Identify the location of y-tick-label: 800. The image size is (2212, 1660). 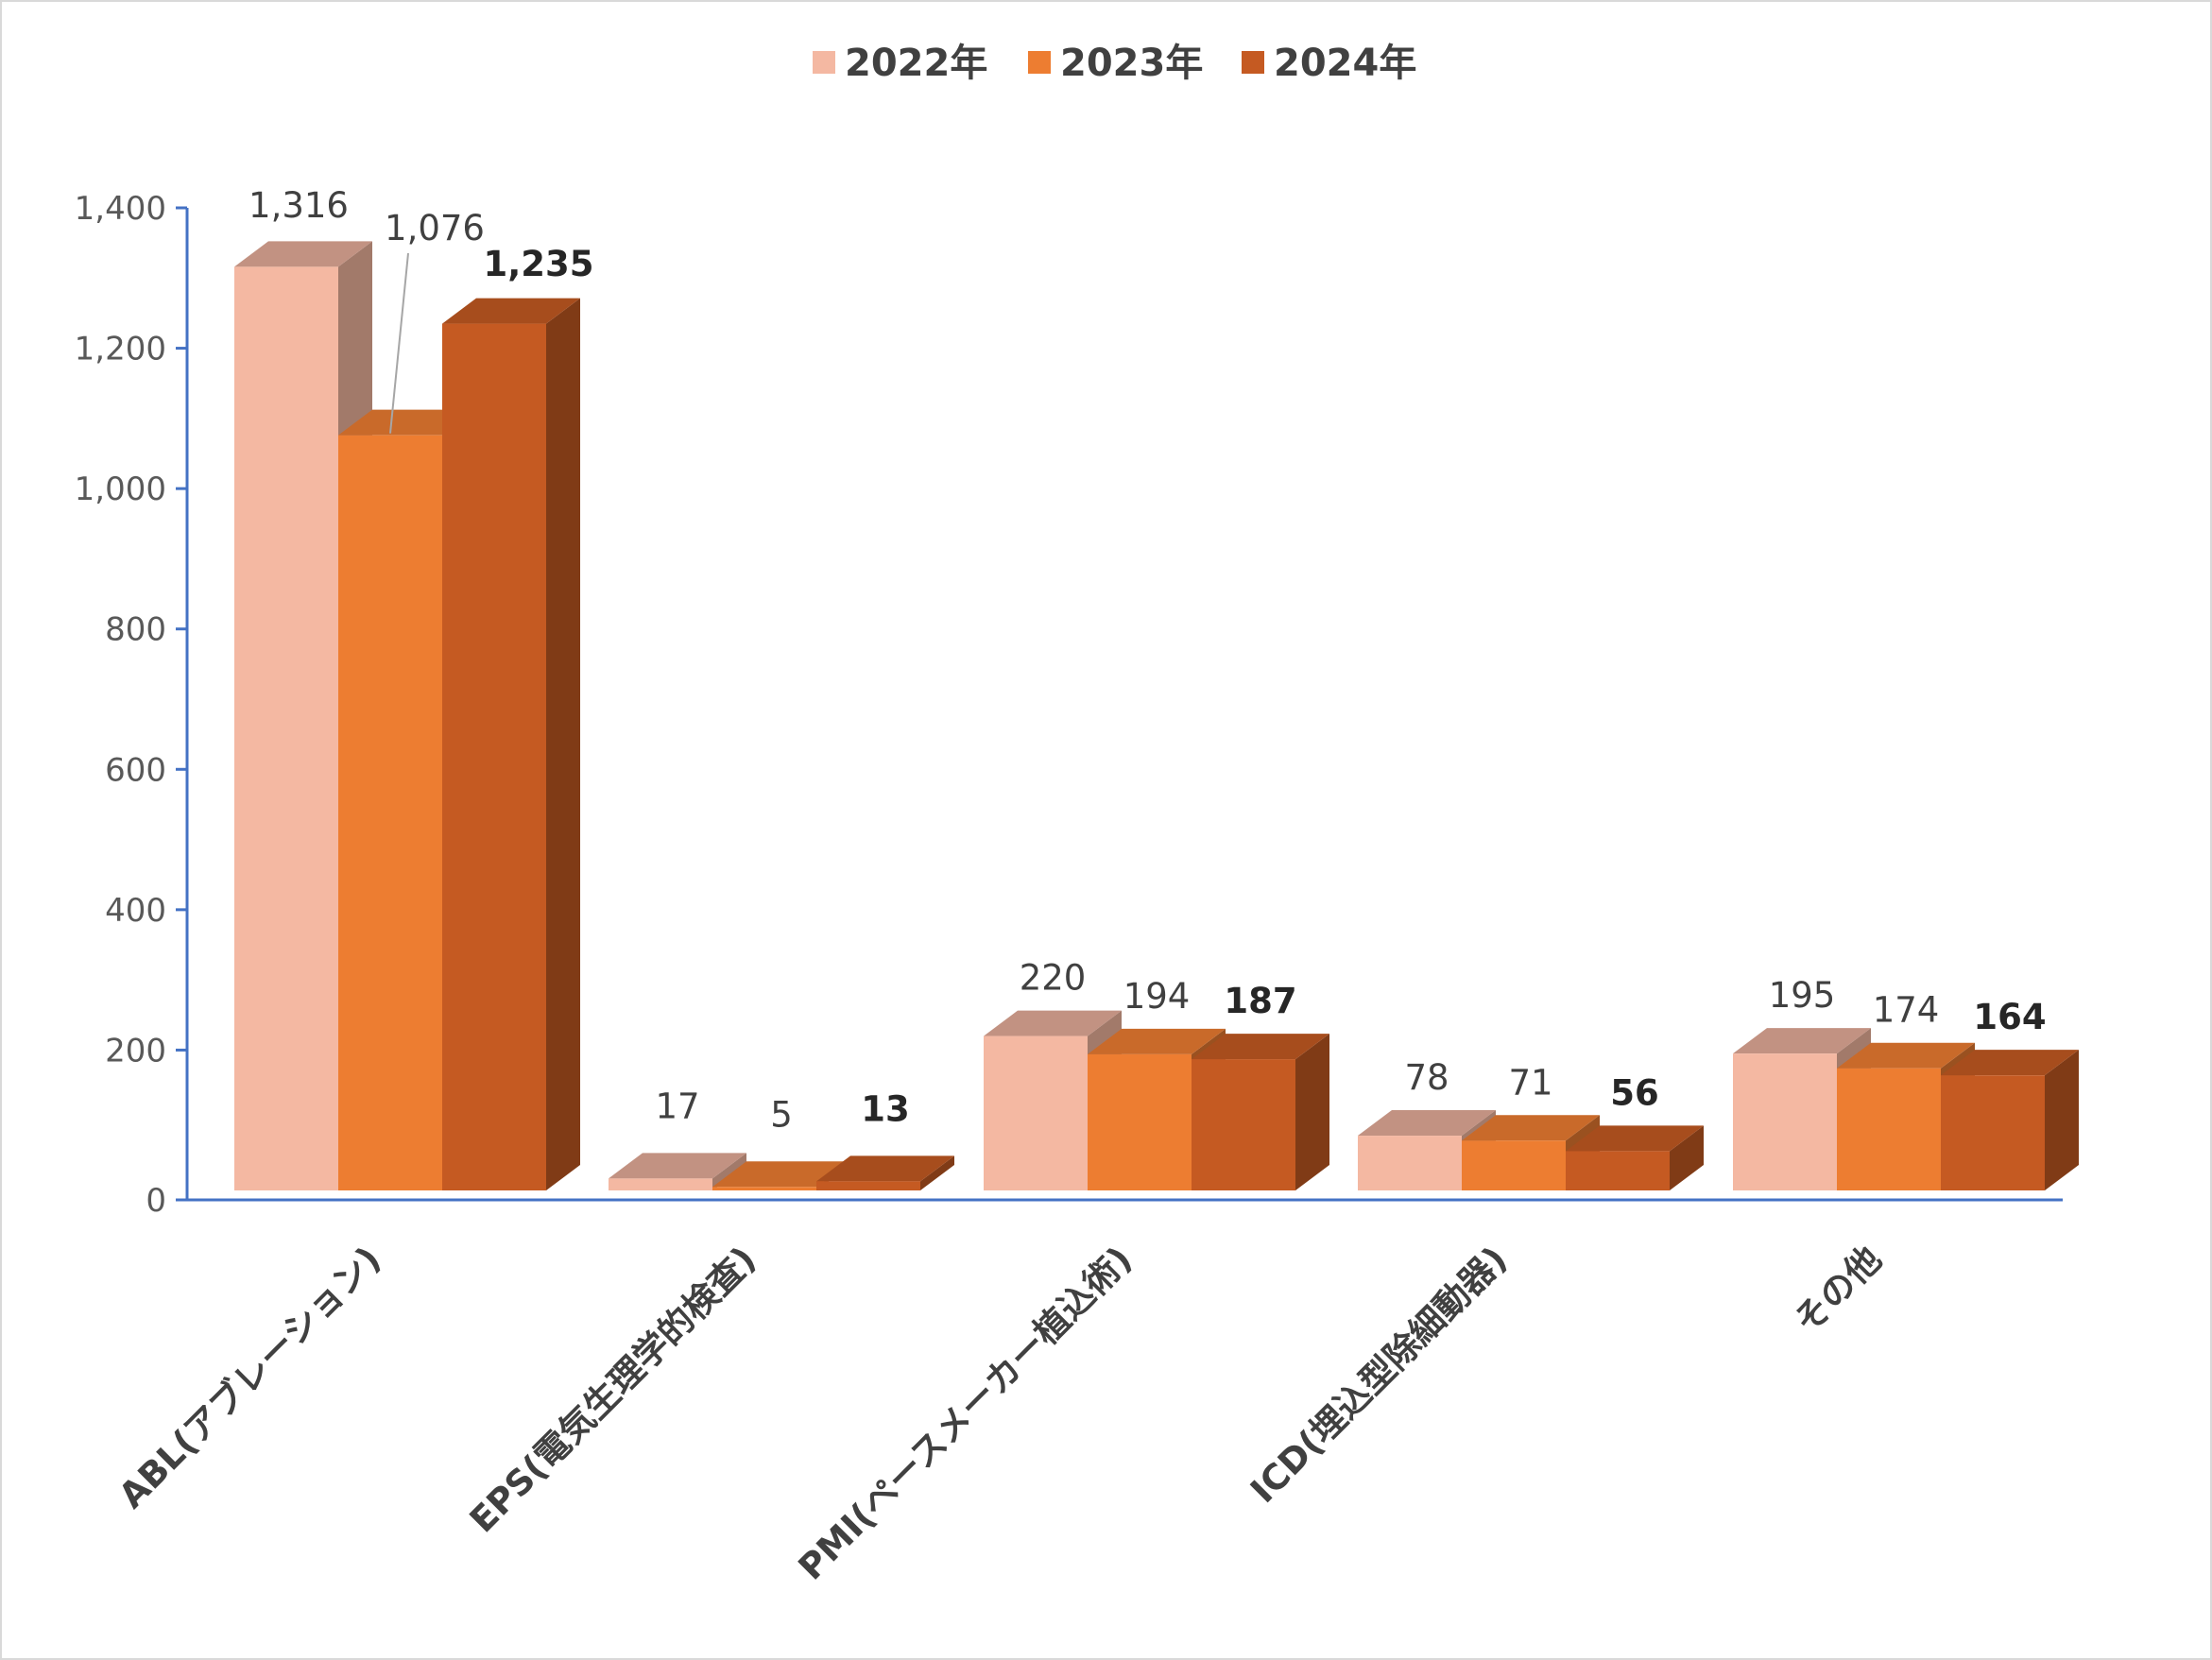
(135, 630).